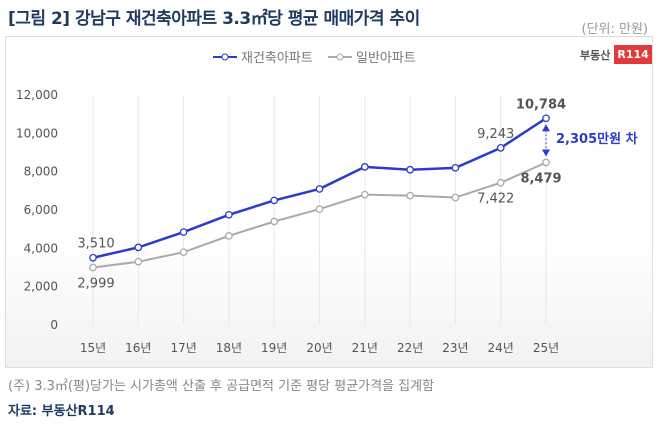  What do you see at coordinates (138, 348) in the screenshot?
I see `x-tick-label: 16년` at bounding box center [138, 348].